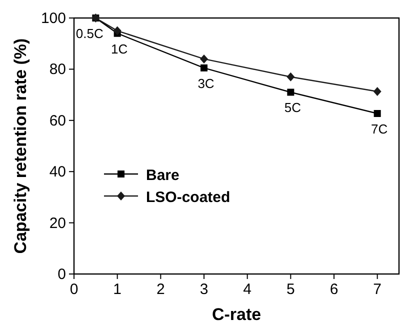 The width and height of the screenshot is (419, 334). Describe the element at coordinates (204, 289) in the screenshot. I see `x-tick-label: 3` at that location.